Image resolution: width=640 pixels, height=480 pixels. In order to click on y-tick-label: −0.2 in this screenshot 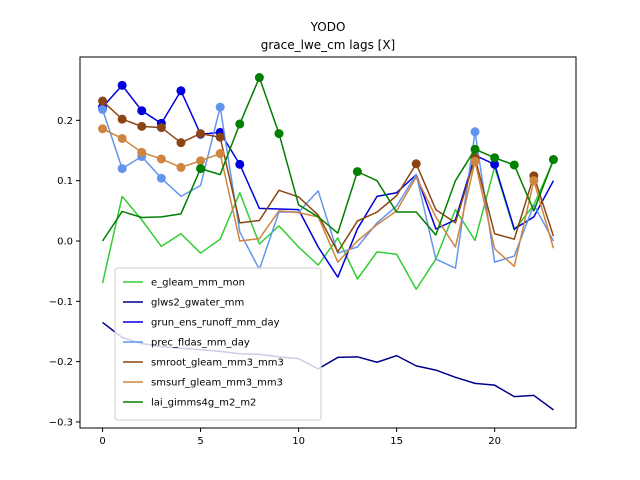, I will do `click(61, 362)`.